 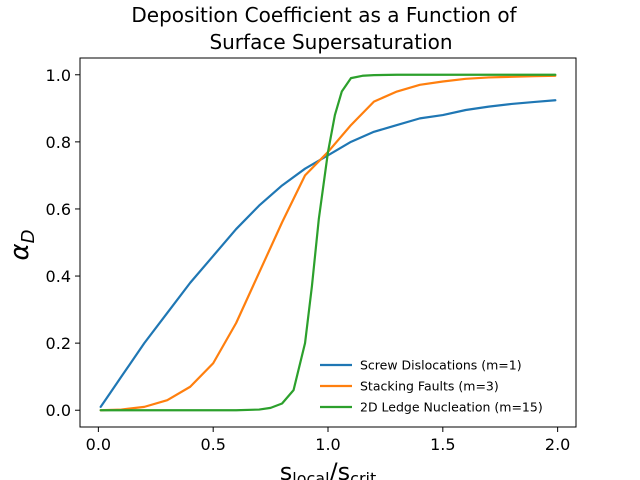 I want to click on x-label-base-2: s, so click(x=344, y=469).